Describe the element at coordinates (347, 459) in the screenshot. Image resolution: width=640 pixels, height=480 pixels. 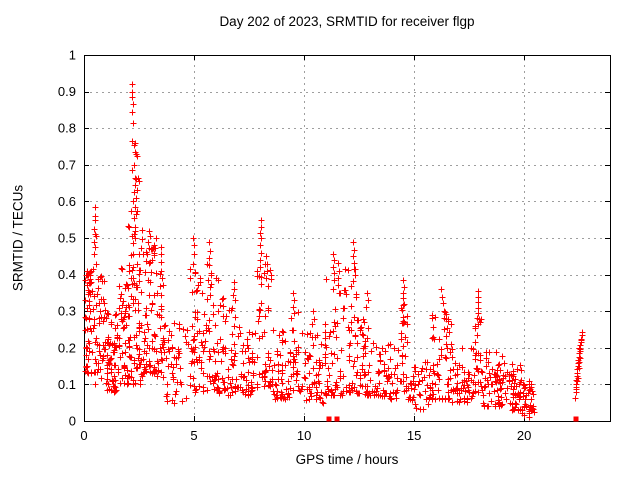
I see `x-axis-label: GPS time / hours` at that location.